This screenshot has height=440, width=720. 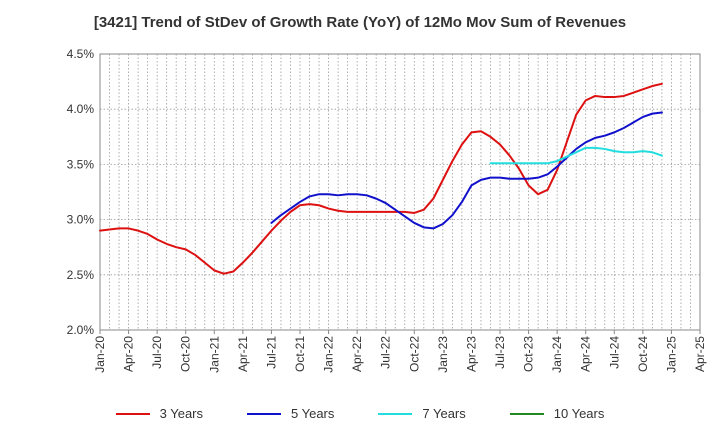 I want to click on x-tick-label: Jul-24, so click(x=614, y=352).